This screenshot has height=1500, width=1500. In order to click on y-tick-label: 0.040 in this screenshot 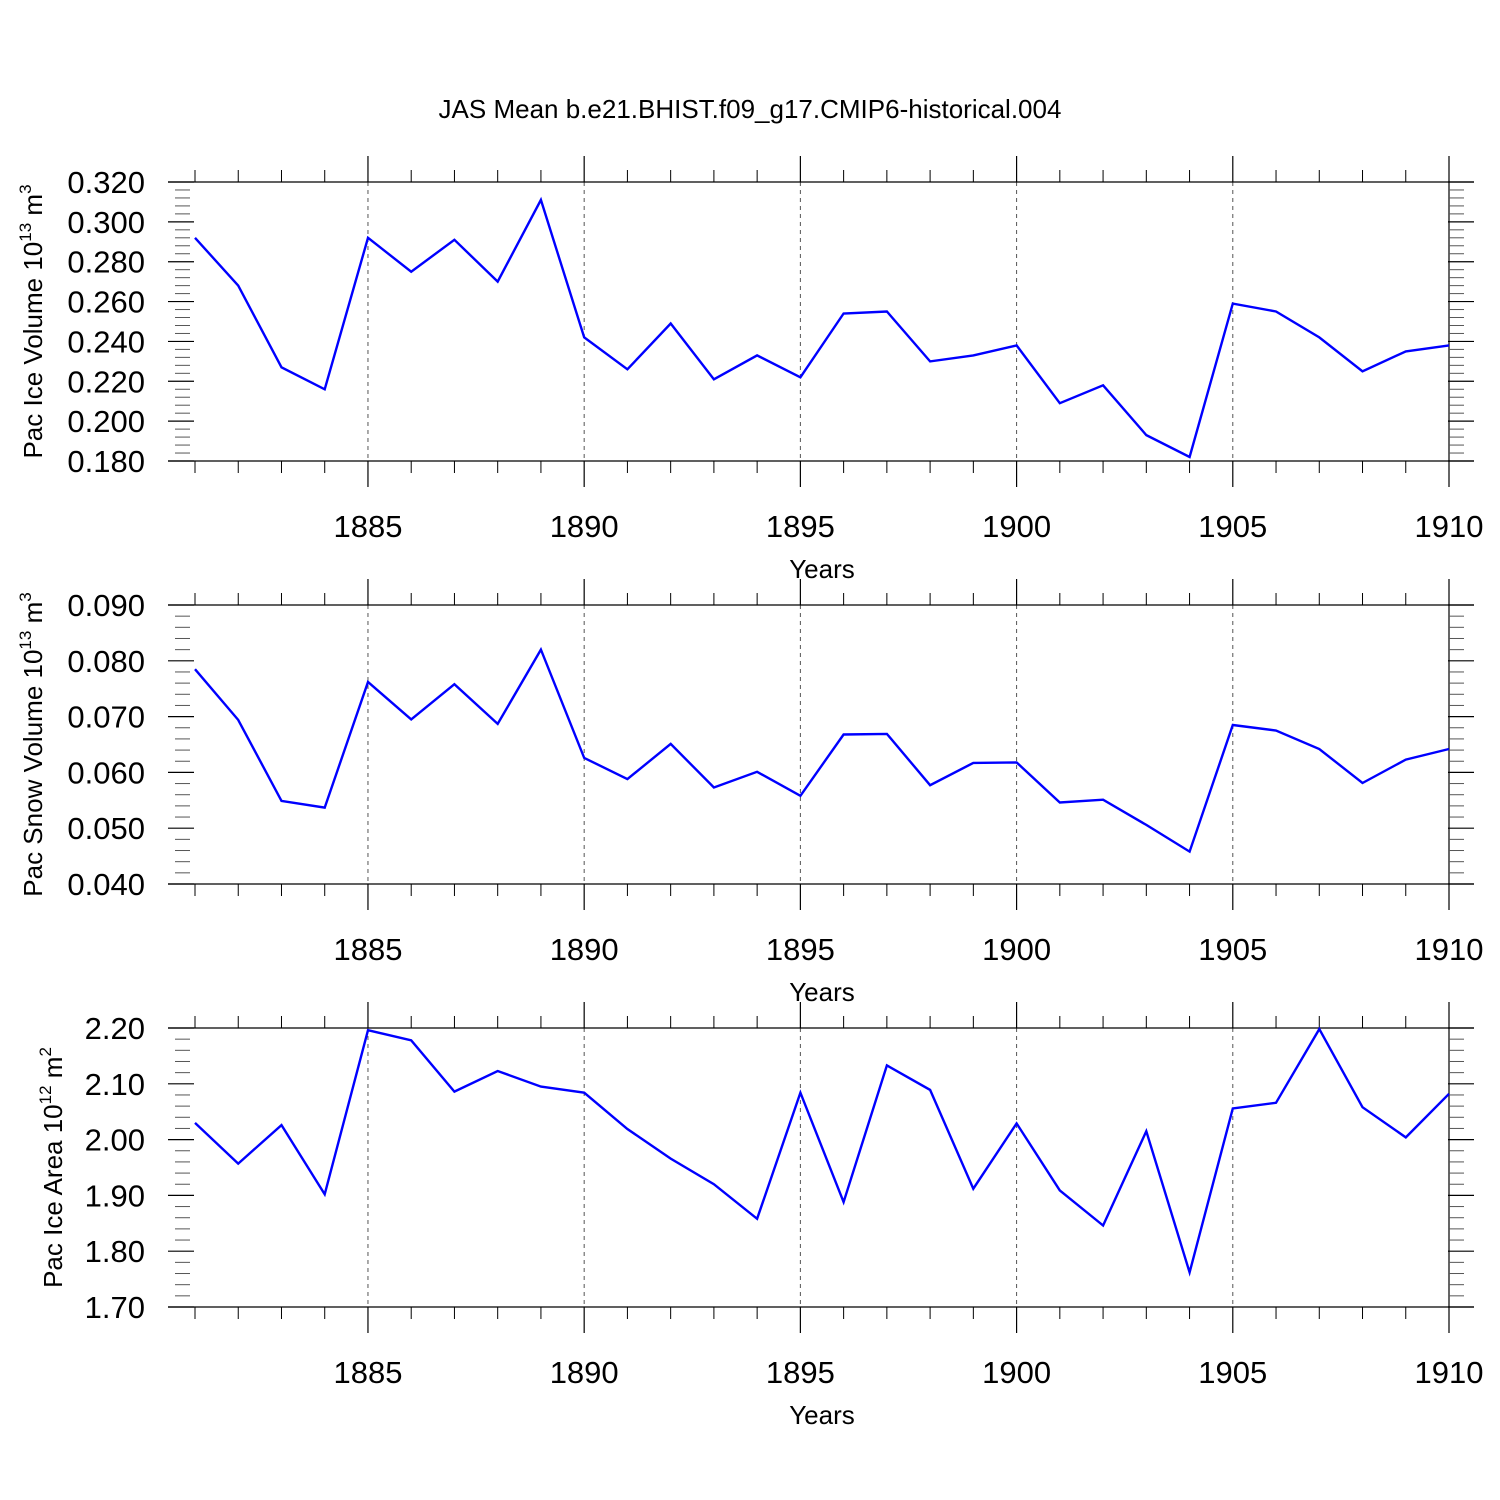, I will do `click(106, 884)`.